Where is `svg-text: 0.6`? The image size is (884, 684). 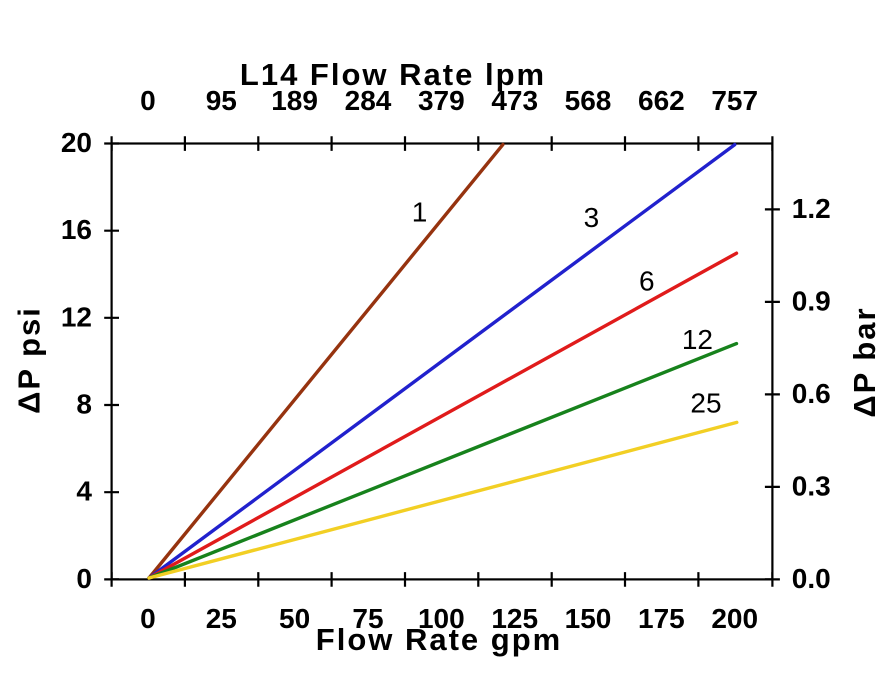 svg-text: 0.6 is located at coordinates (811, 393).